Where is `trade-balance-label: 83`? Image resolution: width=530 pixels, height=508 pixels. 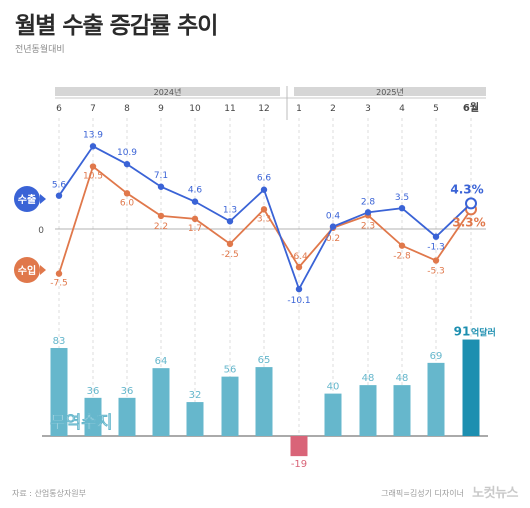 trade-balance-label: 83 is located at coordinates (59, 341).